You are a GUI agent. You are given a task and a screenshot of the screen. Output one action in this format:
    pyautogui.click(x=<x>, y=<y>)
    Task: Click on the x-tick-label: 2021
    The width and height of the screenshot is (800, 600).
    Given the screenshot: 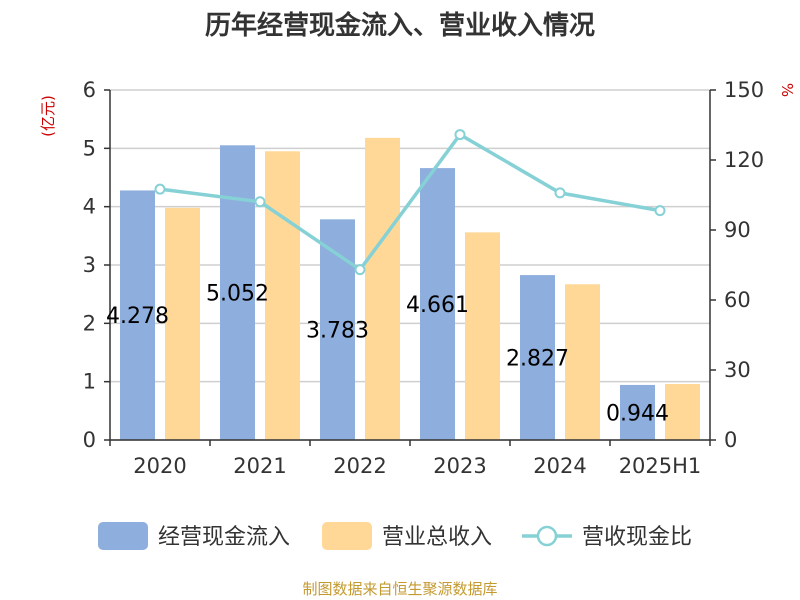 What is the action you would take?
    pyautogui.click(x=259, y=466)
    